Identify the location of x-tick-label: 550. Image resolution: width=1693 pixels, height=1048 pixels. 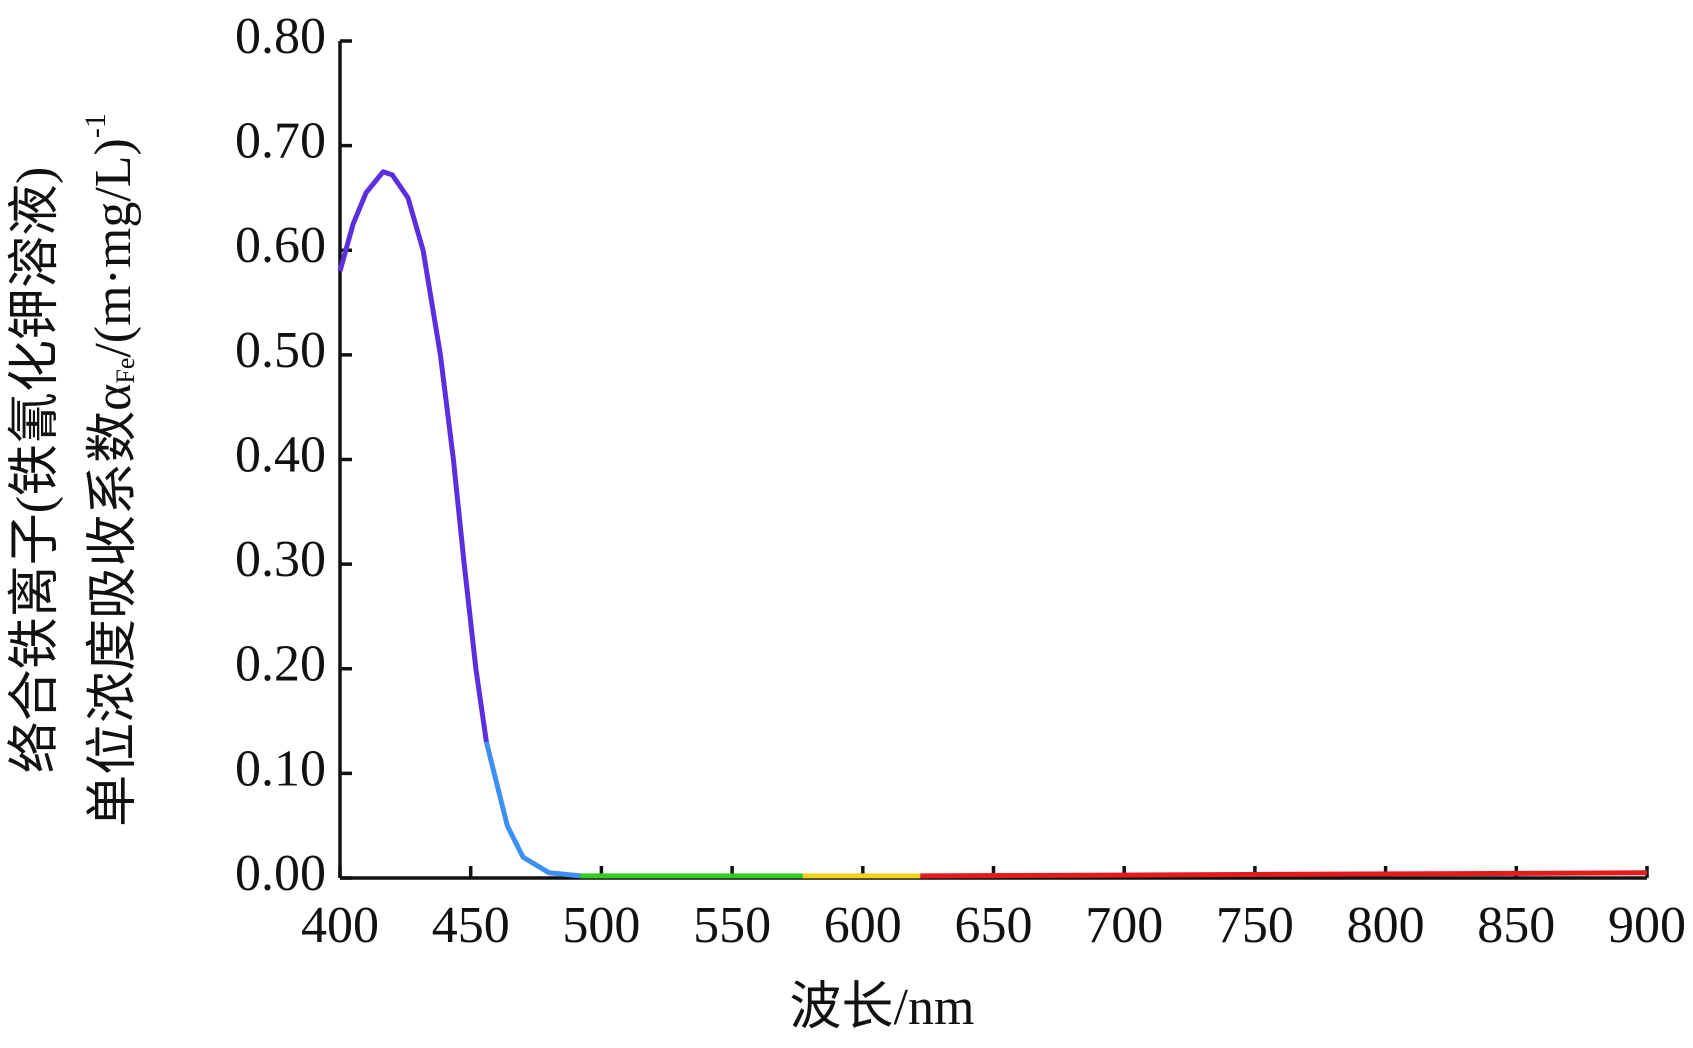
(732, 925).